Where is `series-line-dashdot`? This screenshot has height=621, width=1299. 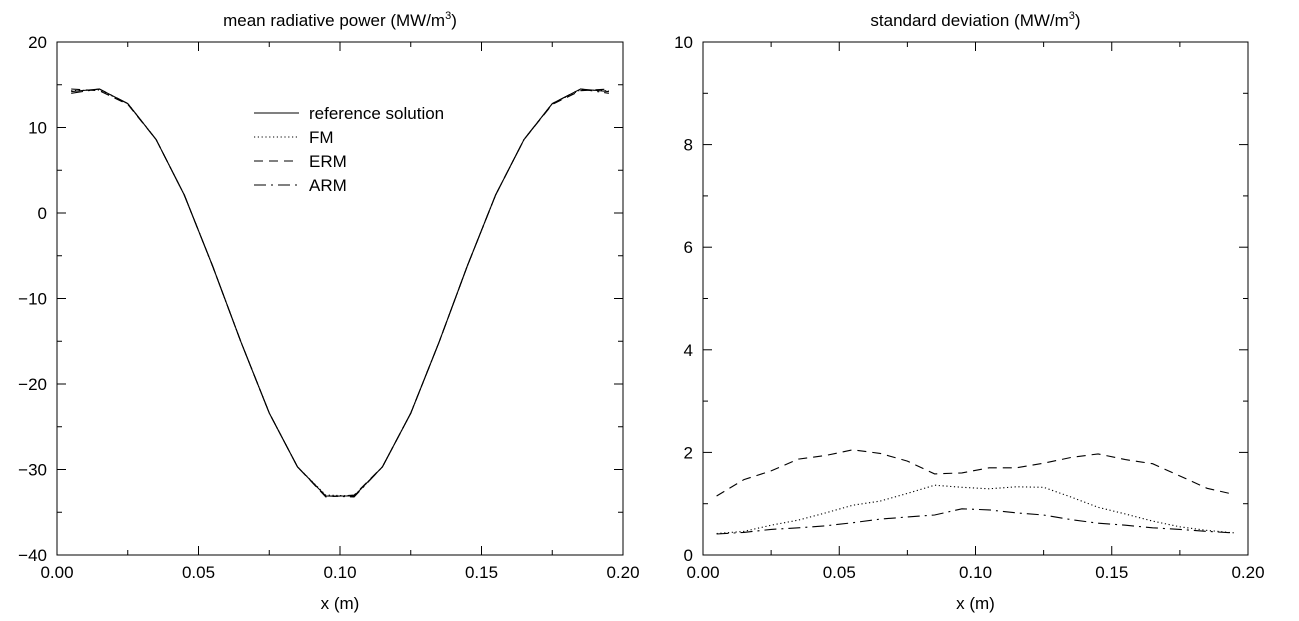 series-line-dashdot is located at coordinates (975, 521).